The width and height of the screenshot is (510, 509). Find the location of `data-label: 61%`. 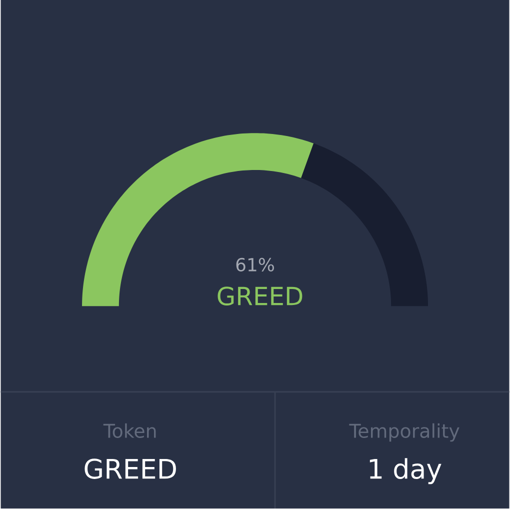

data-label: 61% is located at coordinates (255, 265).